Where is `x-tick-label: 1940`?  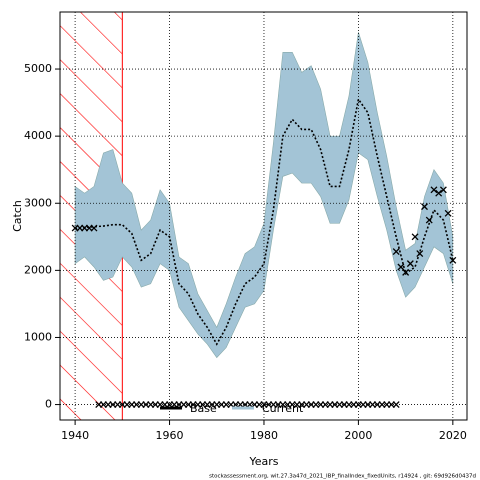 x-tick-label: 1940 is located at coordinates (75, 435).